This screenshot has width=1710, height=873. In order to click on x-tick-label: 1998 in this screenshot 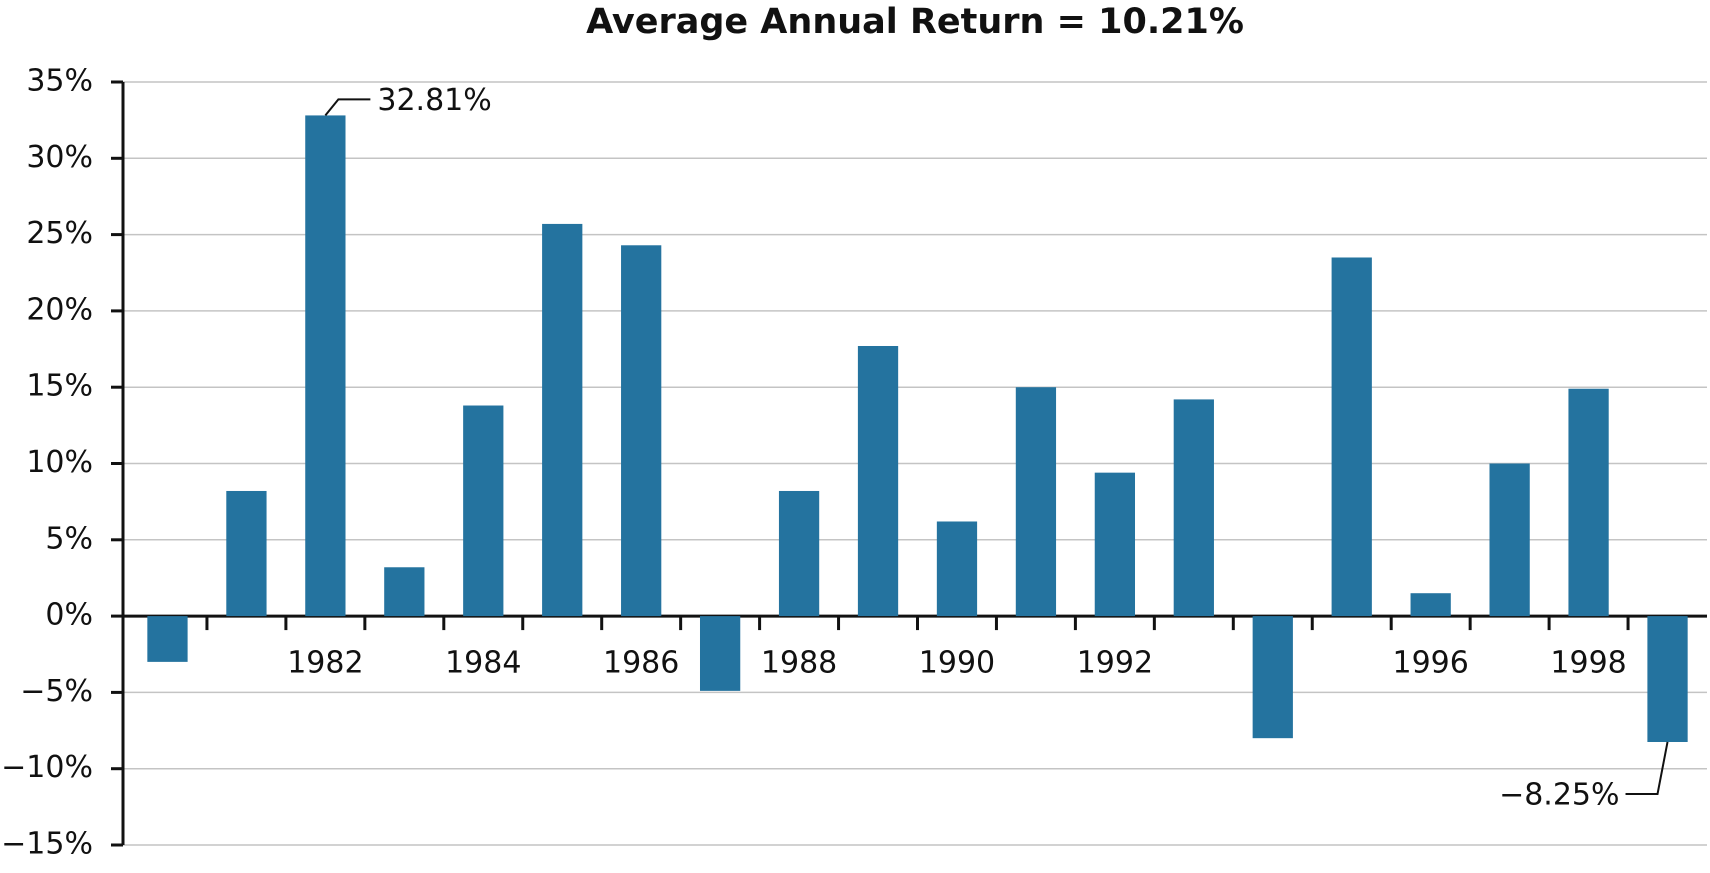, I will do `click(1588, 663)`.